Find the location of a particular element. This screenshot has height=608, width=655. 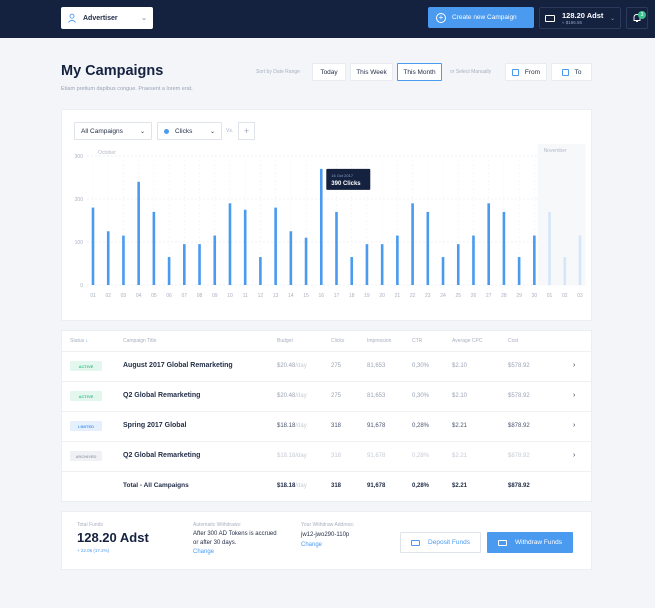

this-month-button: This Month is located at coordinates (419, 72).